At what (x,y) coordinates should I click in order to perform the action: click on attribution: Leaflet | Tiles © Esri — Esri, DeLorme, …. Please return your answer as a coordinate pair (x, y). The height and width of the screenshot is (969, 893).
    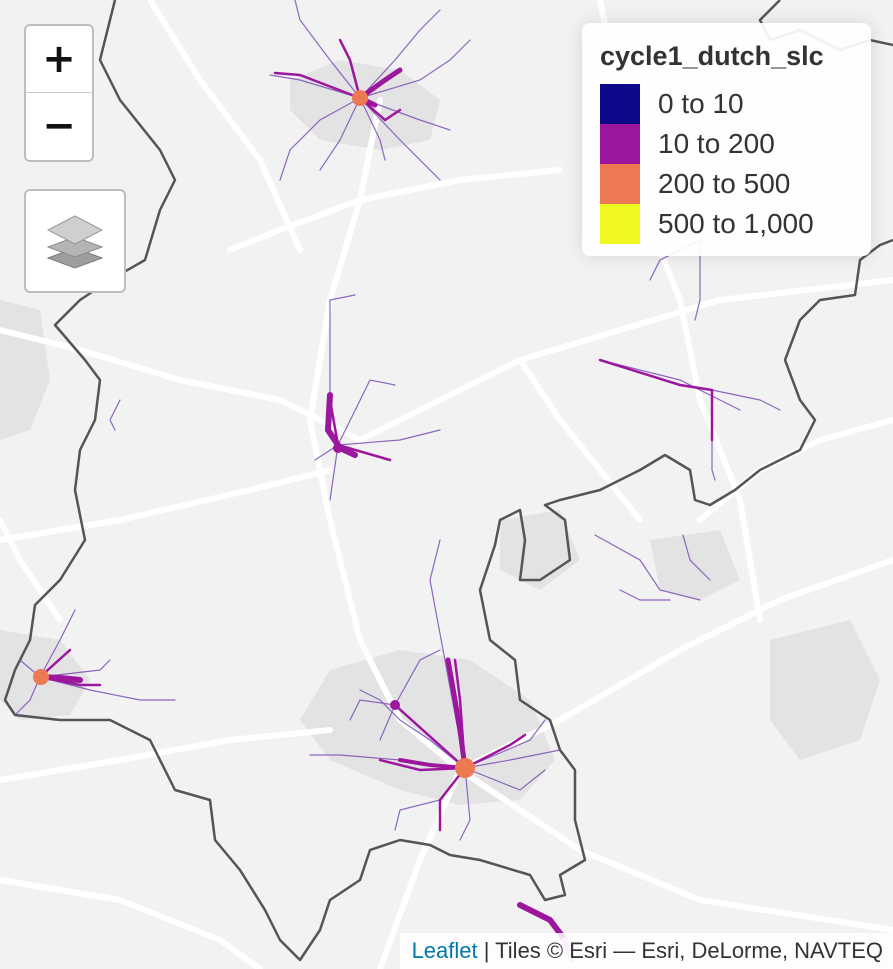
    Looking at the image, I should click on (646, 951).